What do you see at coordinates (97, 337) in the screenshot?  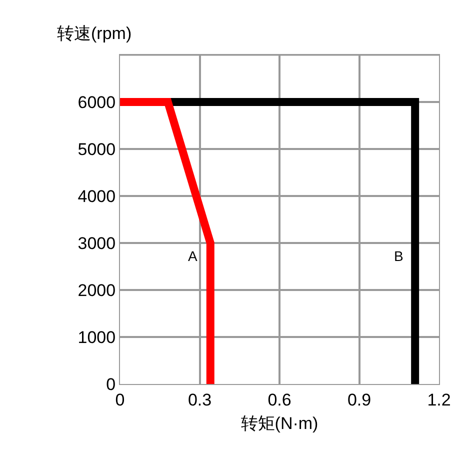 I see `y-tick-label: 1000` at bounding box center [97, 337].